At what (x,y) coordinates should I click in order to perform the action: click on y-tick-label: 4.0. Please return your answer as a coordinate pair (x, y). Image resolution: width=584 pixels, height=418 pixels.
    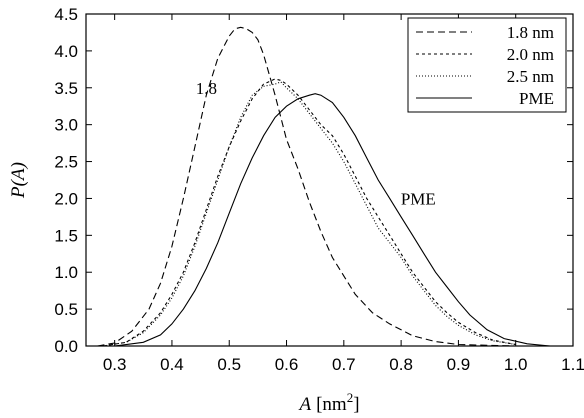
    Looking at the image, I should click on (66, 51).